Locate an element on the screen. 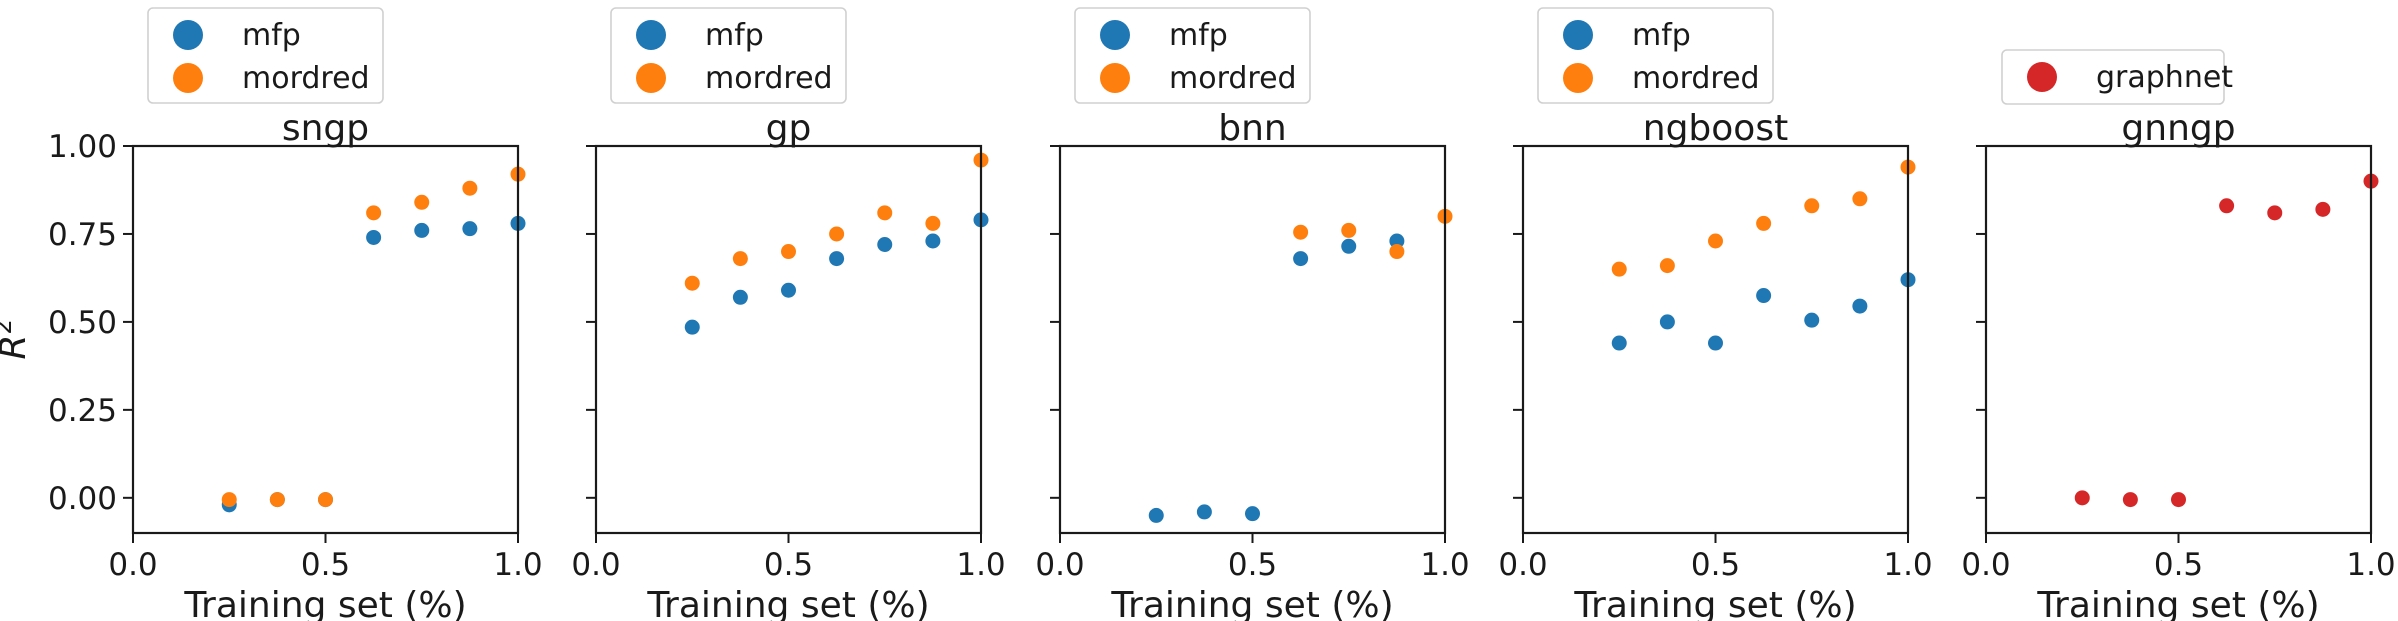 The width and height of the screenshot is (2398, 621). panel-bnn: 0.0 0.5 1.0 bnn Training set (%) is located at coordinates (1252, 364).